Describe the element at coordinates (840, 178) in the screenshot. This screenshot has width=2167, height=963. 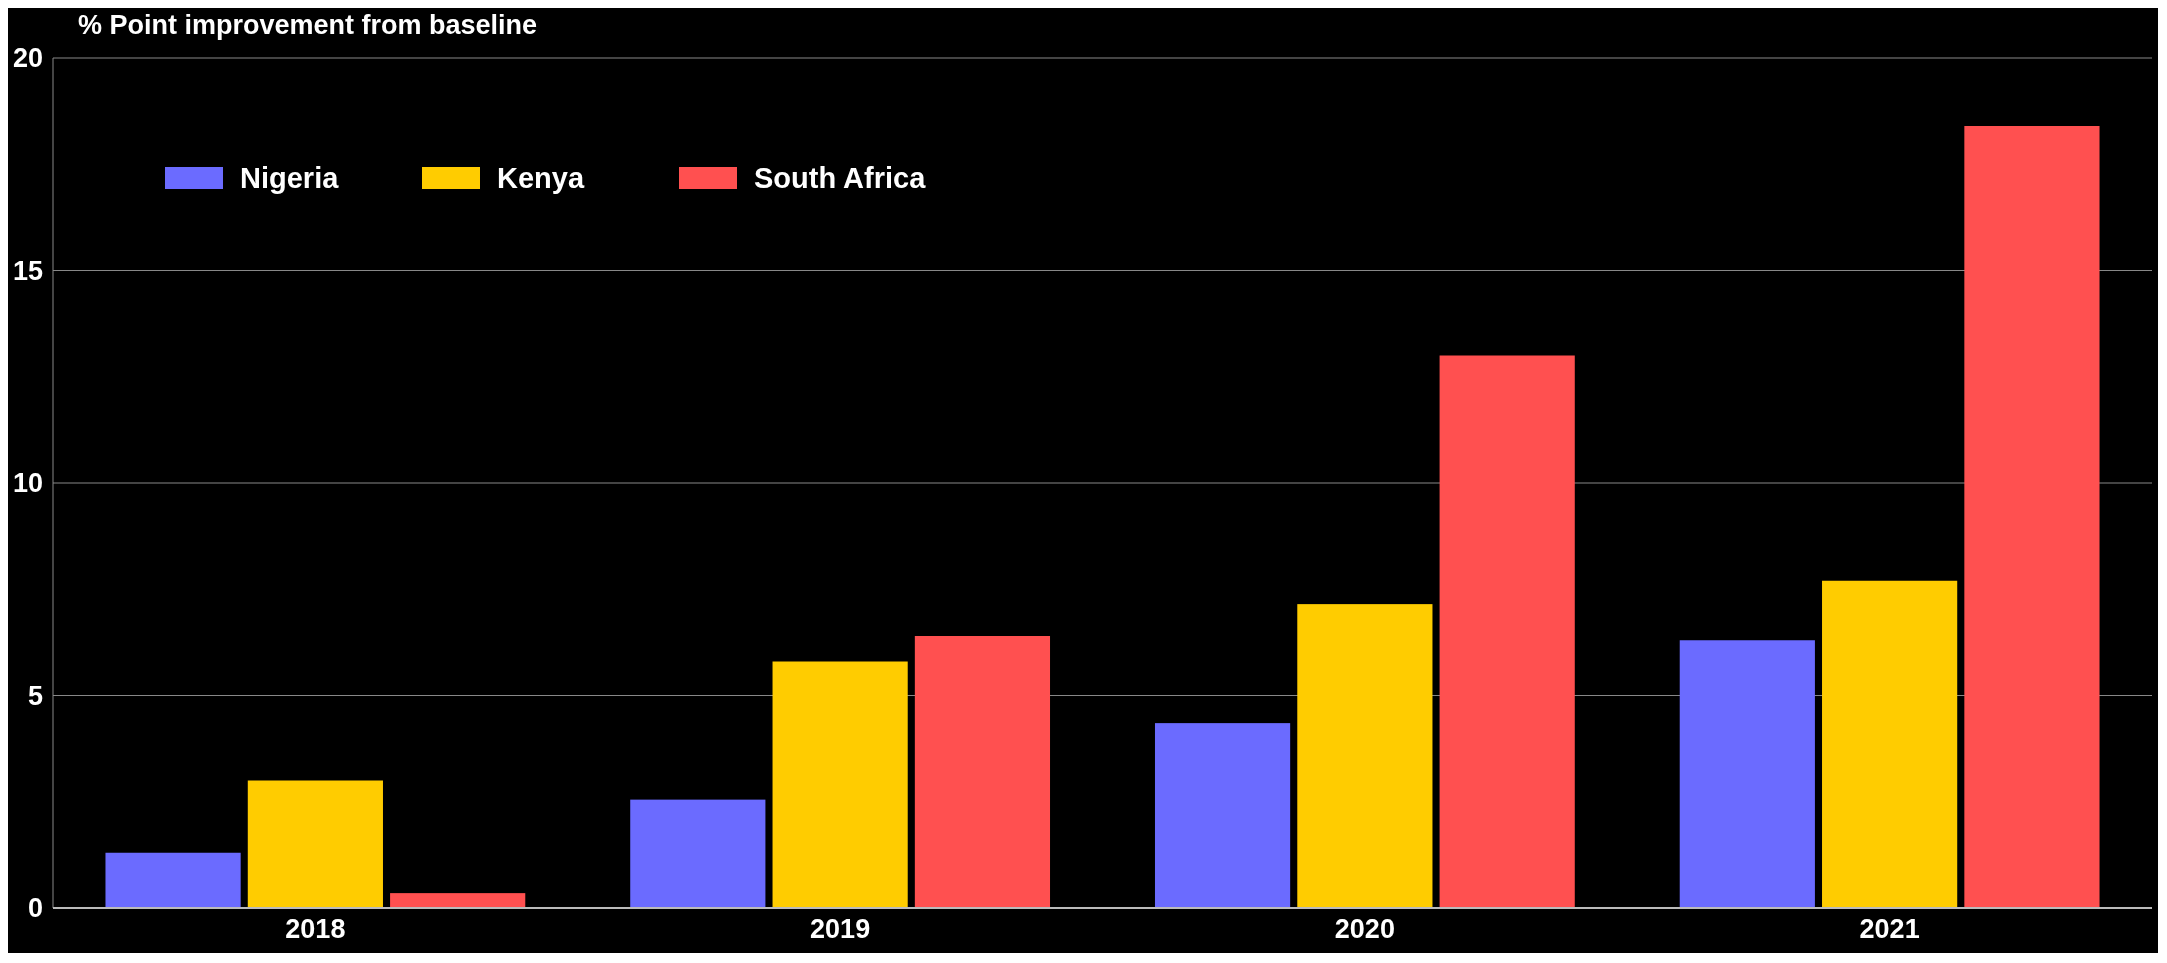
I see `legend-label: South Africa` at that location.